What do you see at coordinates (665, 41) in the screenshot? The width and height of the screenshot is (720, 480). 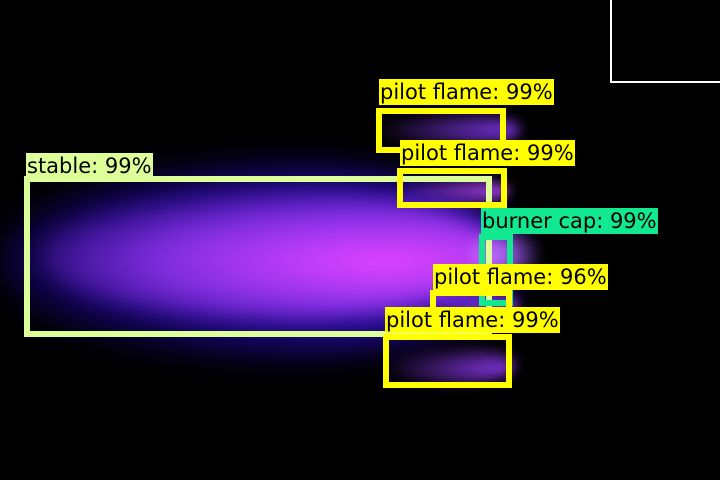 I see `inset-frame` at bounding box center [665, 41].